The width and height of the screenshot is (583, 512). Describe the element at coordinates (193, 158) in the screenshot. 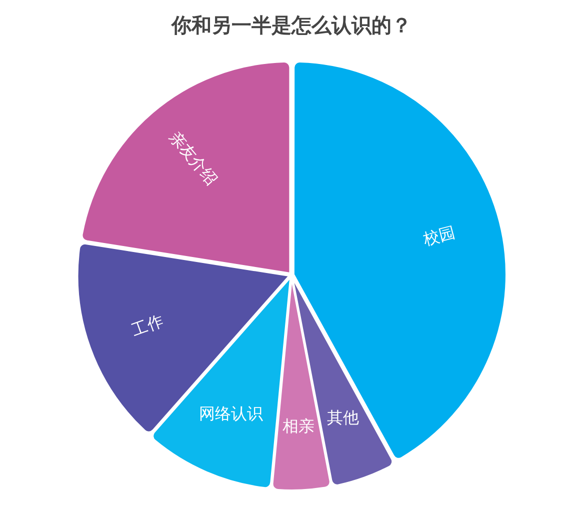

I see `slice-label: 亲友介绍` at that location.